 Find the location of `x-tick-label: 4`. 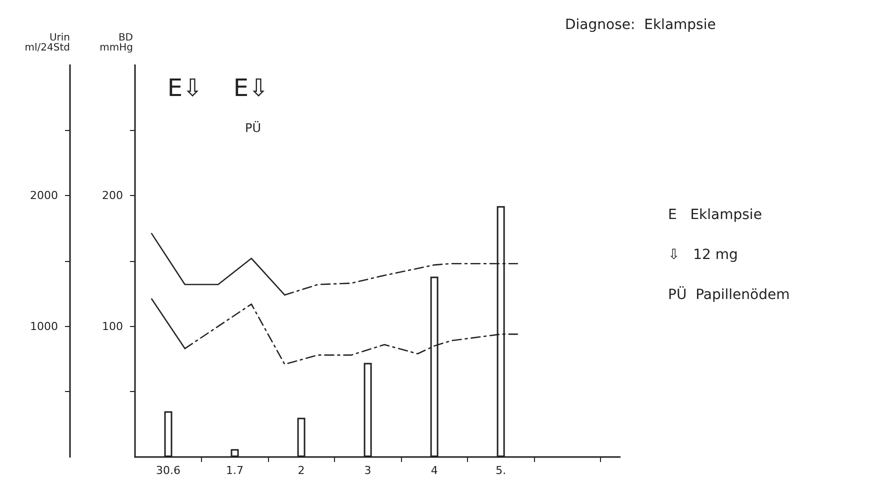

x-tick-label: 4 is located at coordinates (434, 470).